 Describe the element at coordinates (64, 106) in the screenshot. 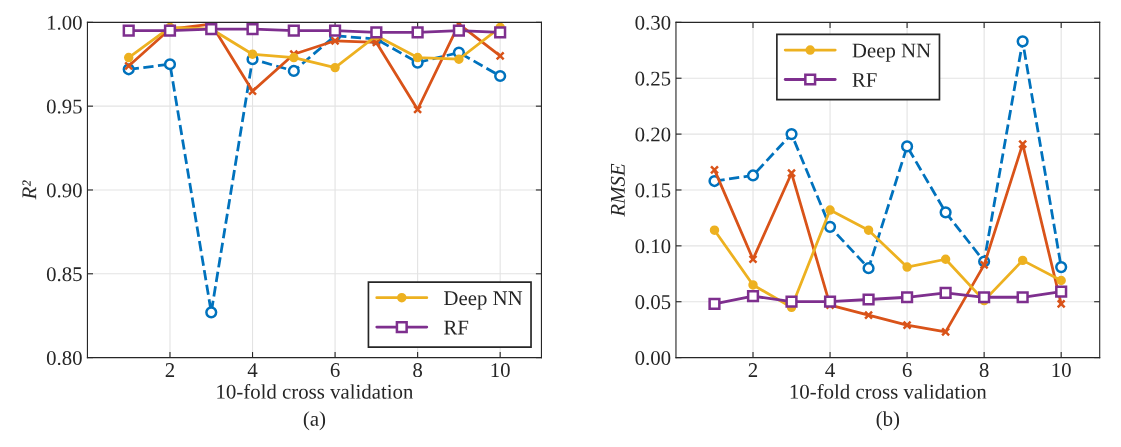

I see `y-tick-label: 0.95` at that location.